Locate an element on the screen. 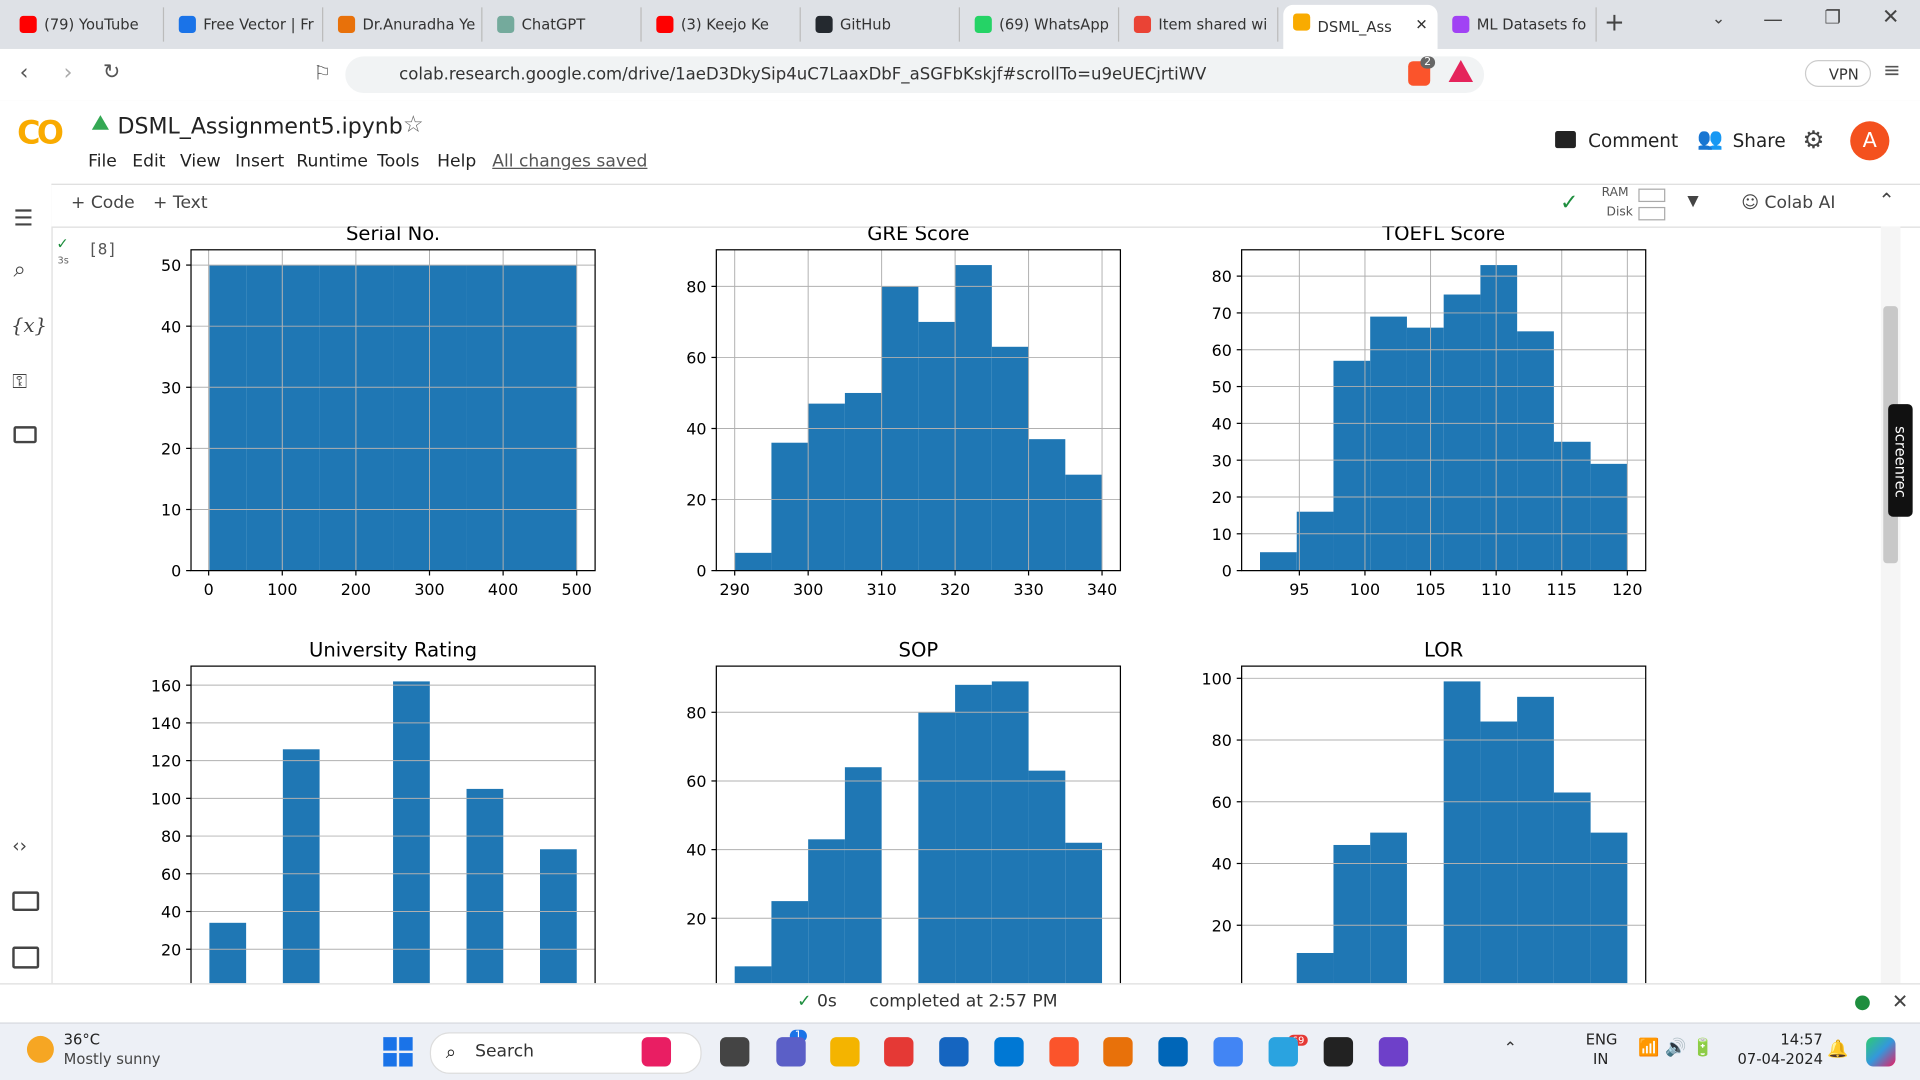 Image resolution: width=1920 pixels, height=1080 pixels. add-code: + Code is located at coordinates (103, 203).